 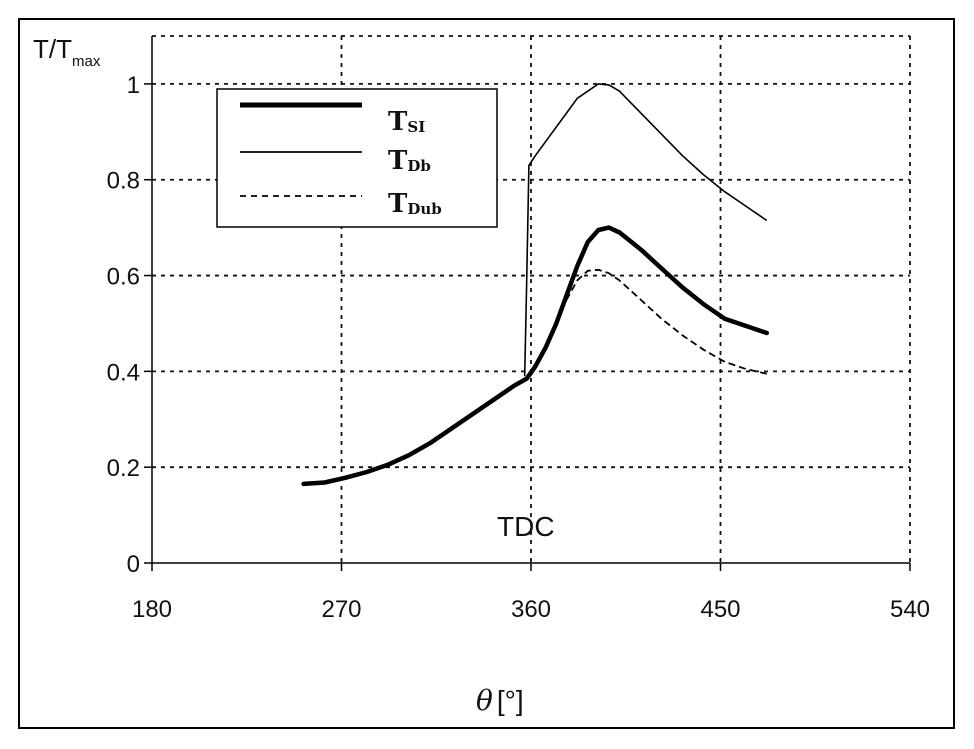 What do you see at coordinates (406, 122) in the screenshot?
I see `legend-label-si: TSI` at bounding box center [406, 122].